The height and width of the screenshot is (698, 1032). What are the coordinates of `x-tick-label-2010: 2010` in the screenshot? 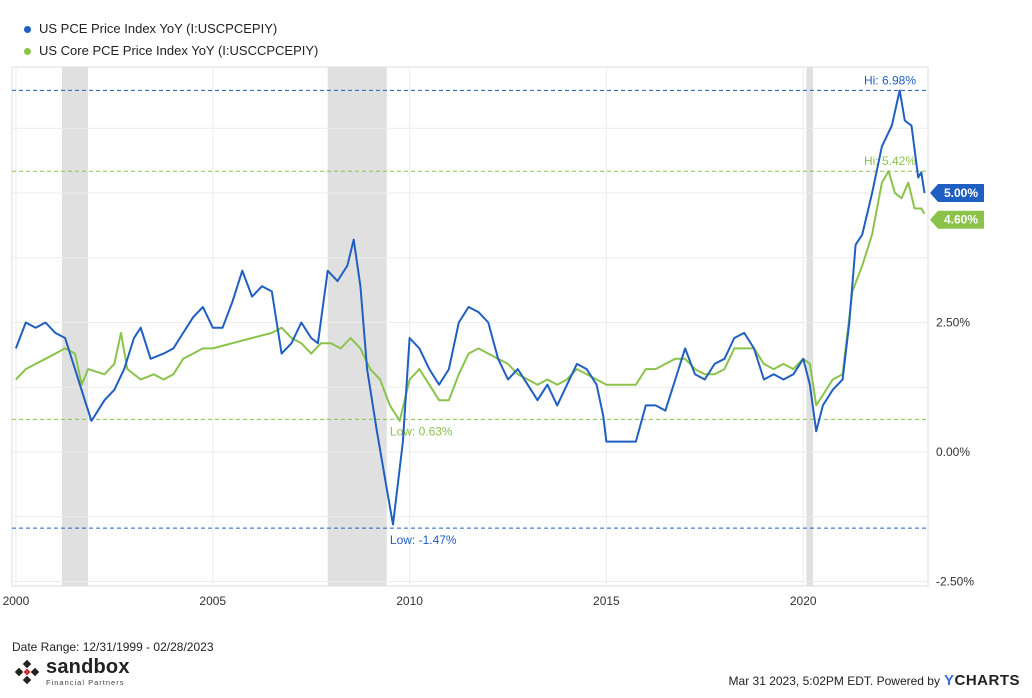 It's located at (409, 601).